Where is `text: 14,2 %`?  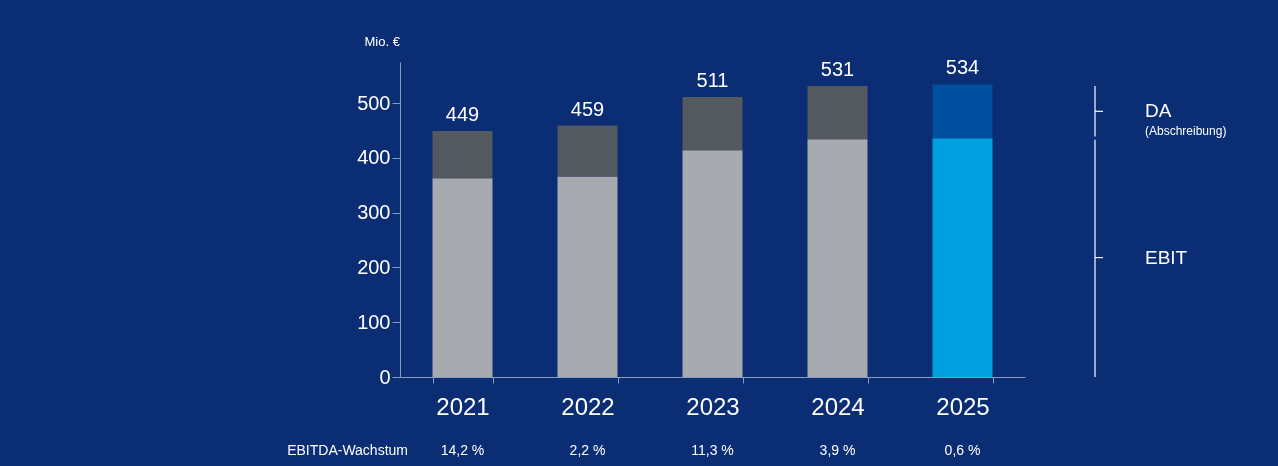 text: 14,2 % is located at coordinates (462, 450).